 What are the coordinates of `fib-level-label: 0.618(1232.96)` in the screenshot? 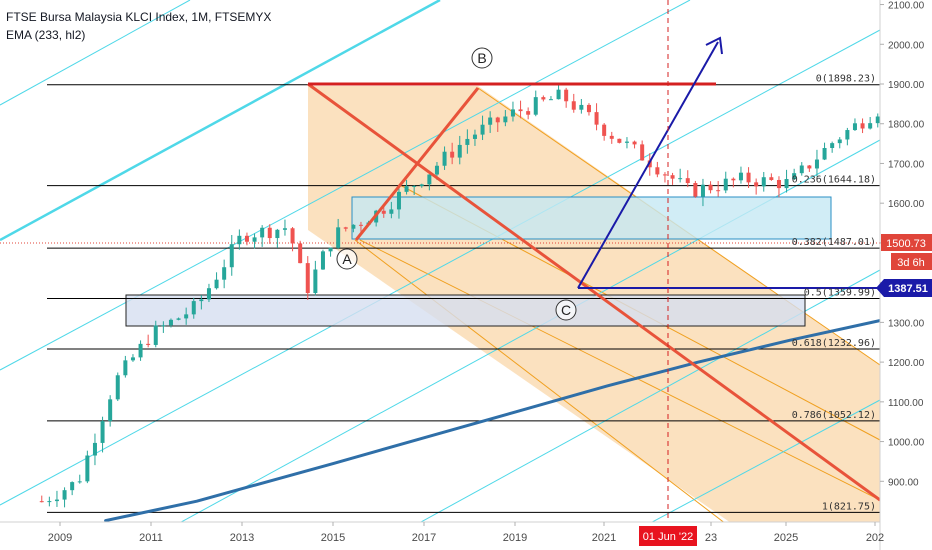 It's located at (834, 343).